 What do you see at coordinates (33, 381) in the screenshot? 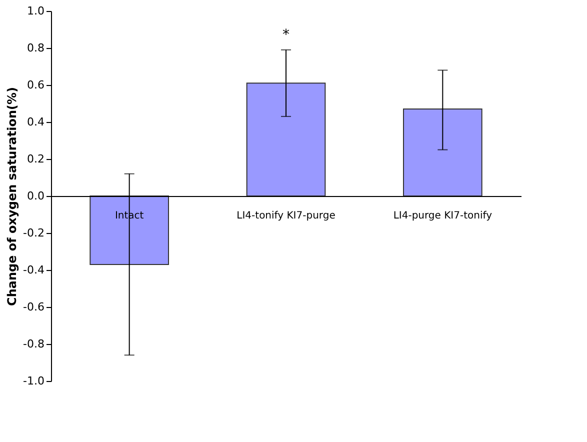
I see `y-tick-label: -1.0` at bounding box center [33, 381].